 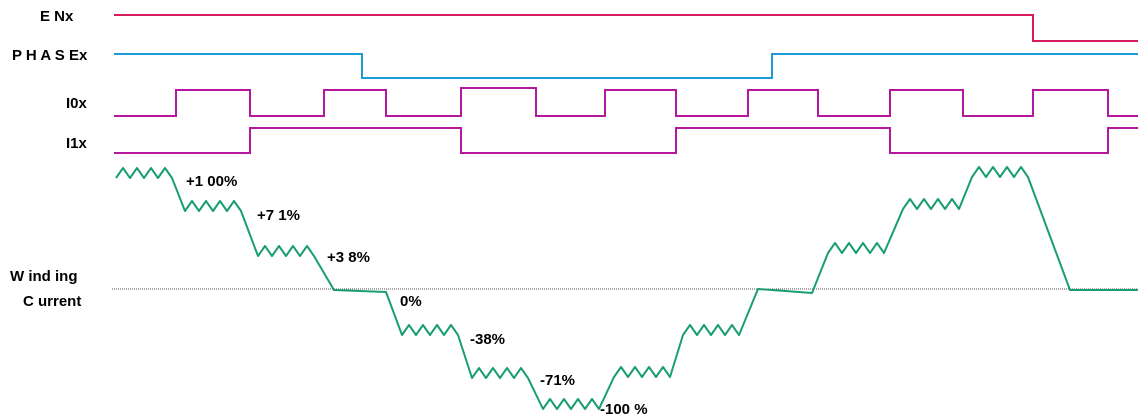 I want to click on phase-waveform, so click(x=626, y=66).